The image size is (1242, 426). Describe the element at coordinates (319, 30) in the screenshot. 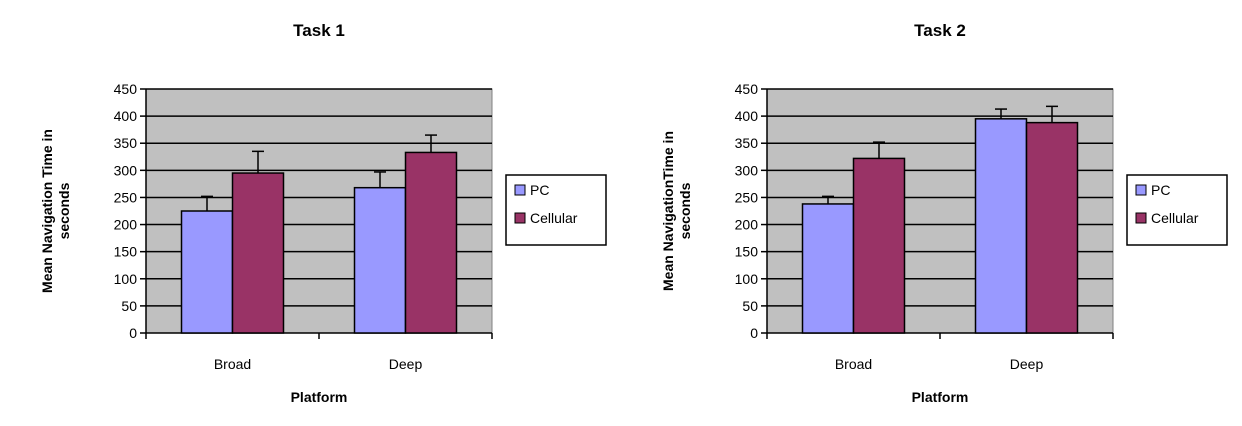

I see `chart-title: Task 1` at that location.